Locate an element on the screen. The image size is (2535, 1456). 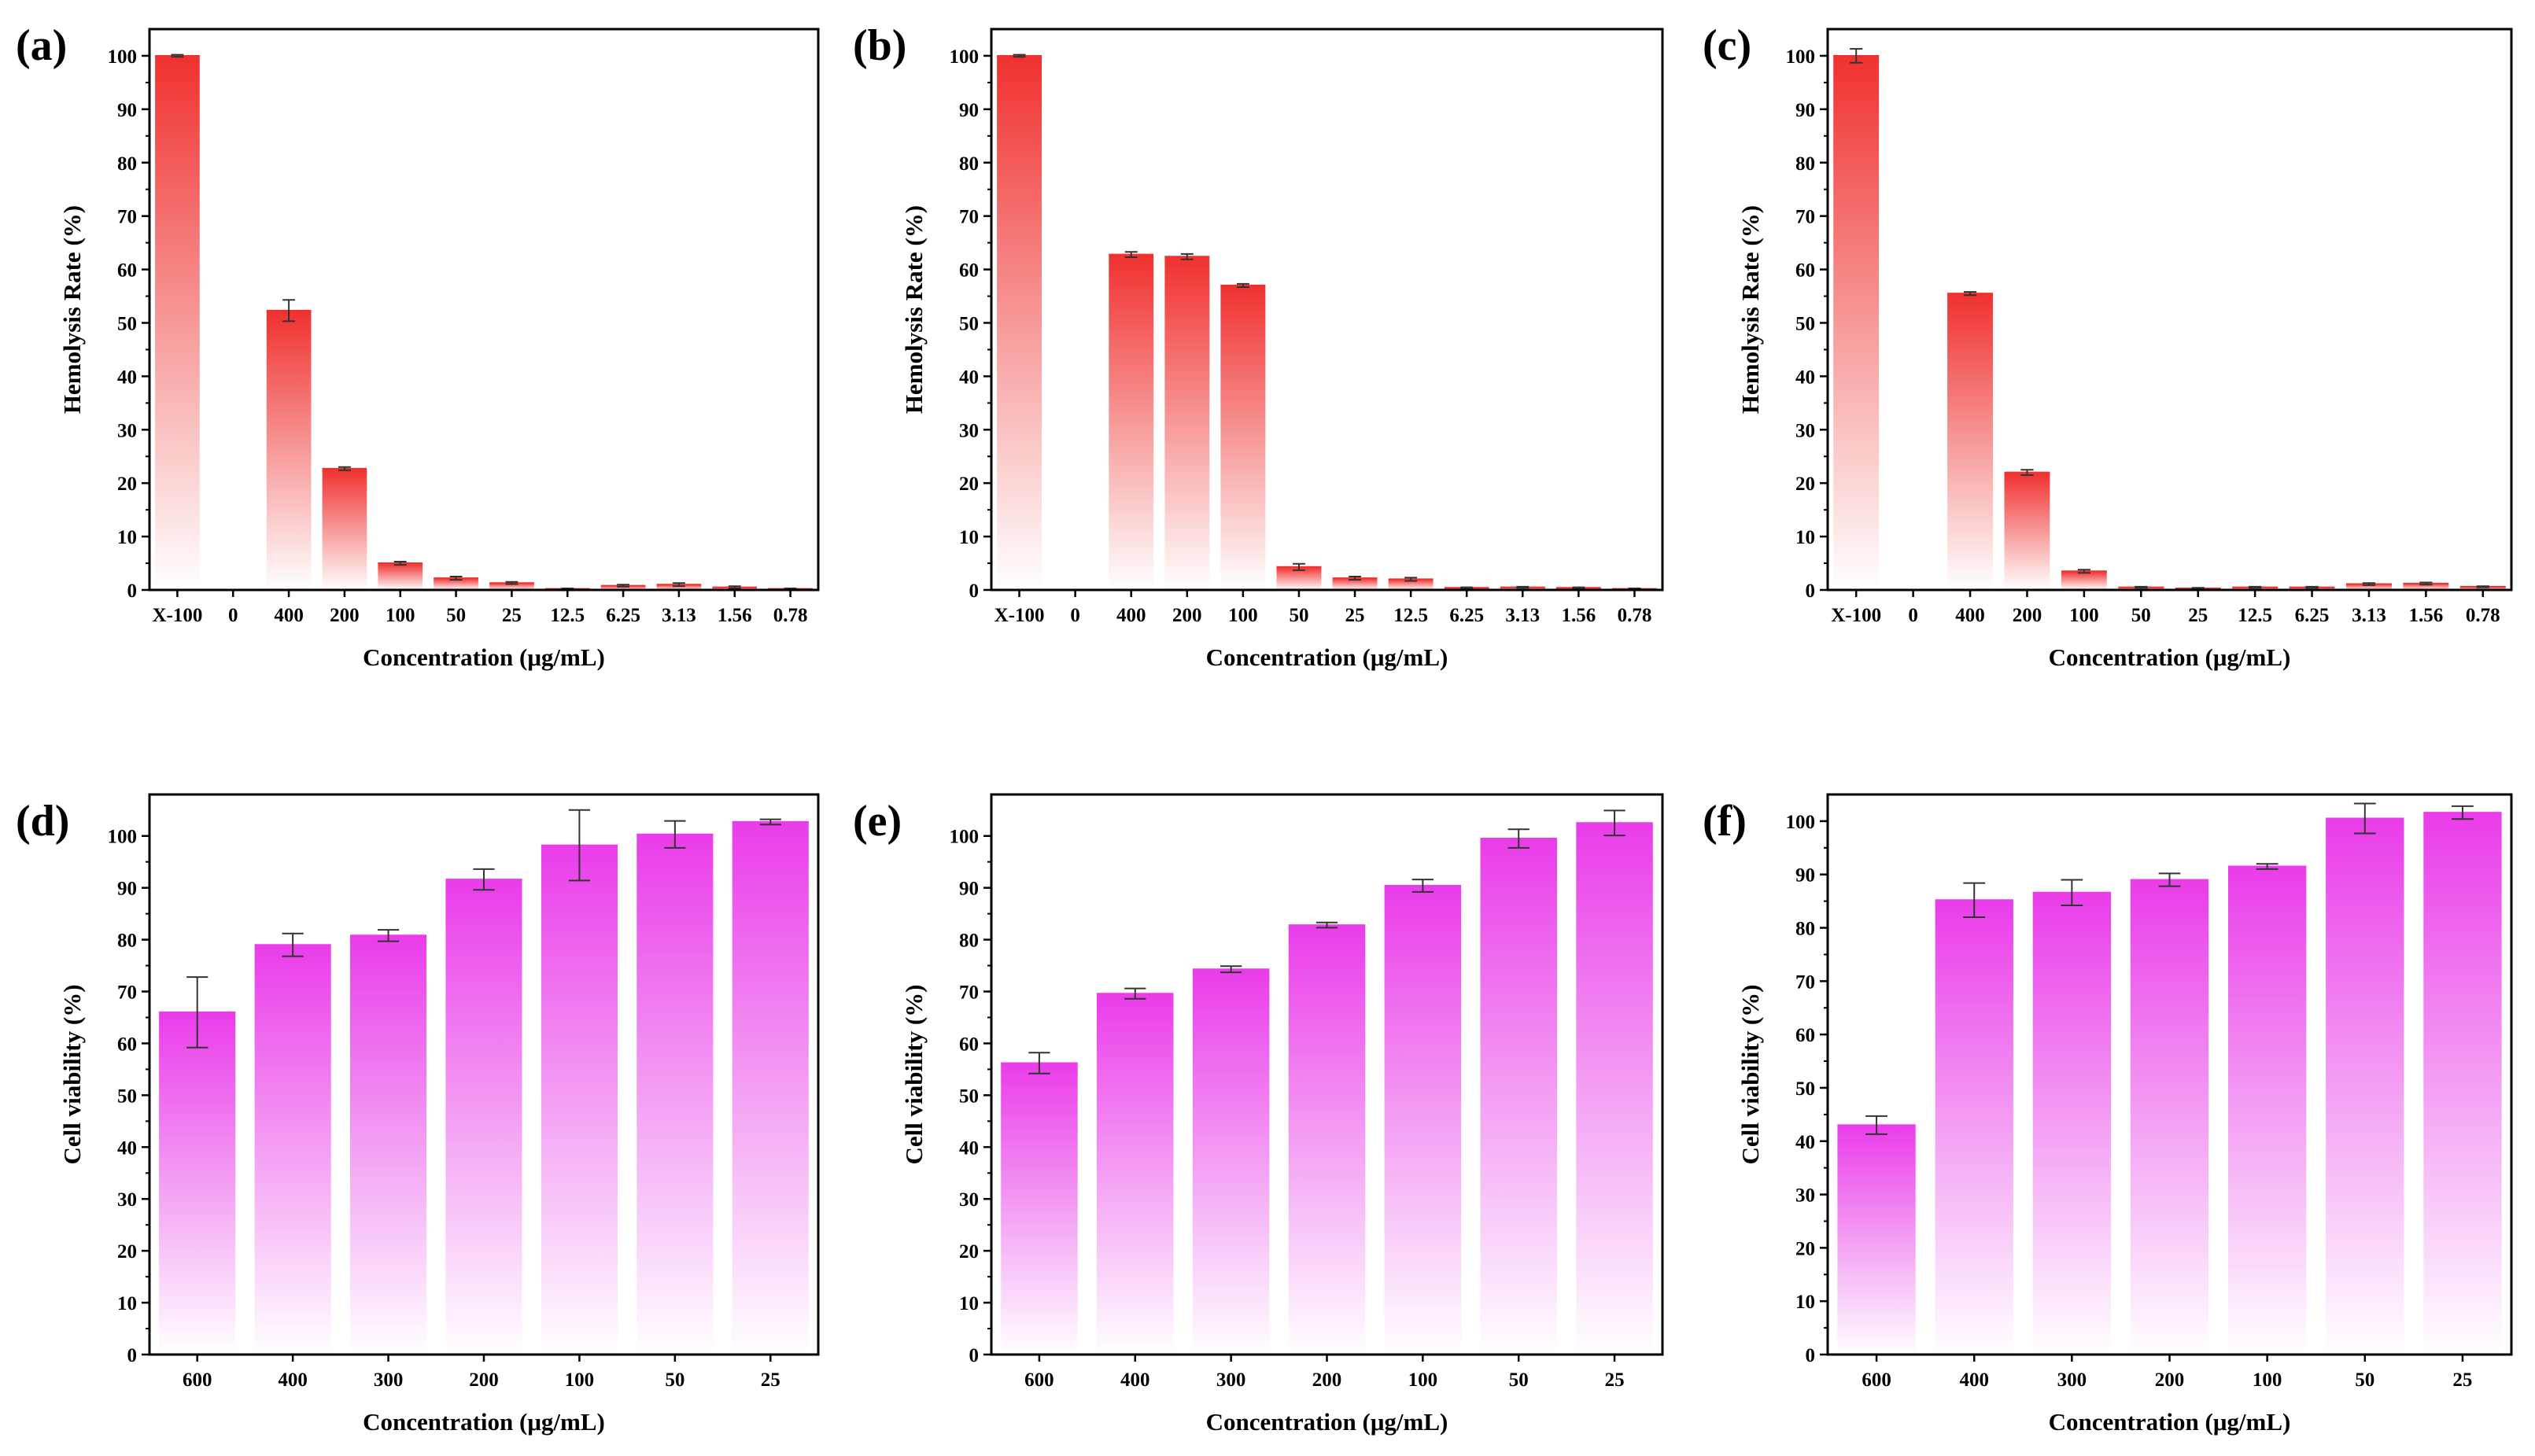
x-tick-label: 3.13 is located at coordinates (1523, 615).